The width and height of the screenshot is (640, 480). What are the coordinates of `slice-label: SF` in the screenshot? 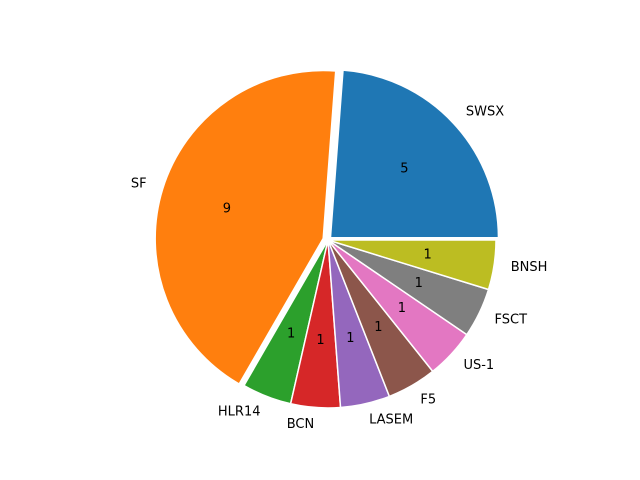 It's located at (139, 184).